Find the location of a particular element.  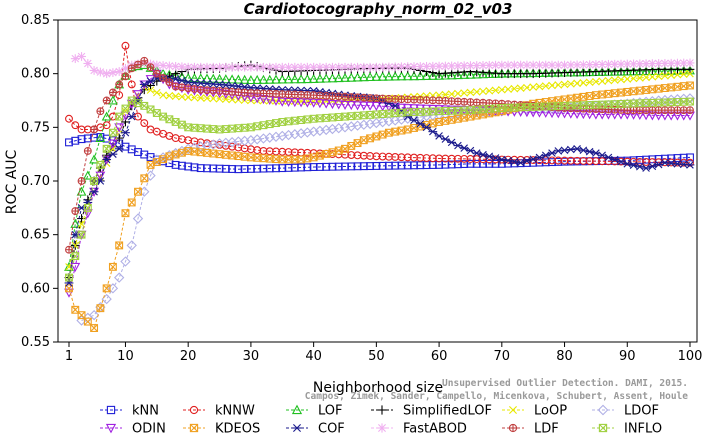

x-tick-label: 80 is located at coordinates (564, 356).